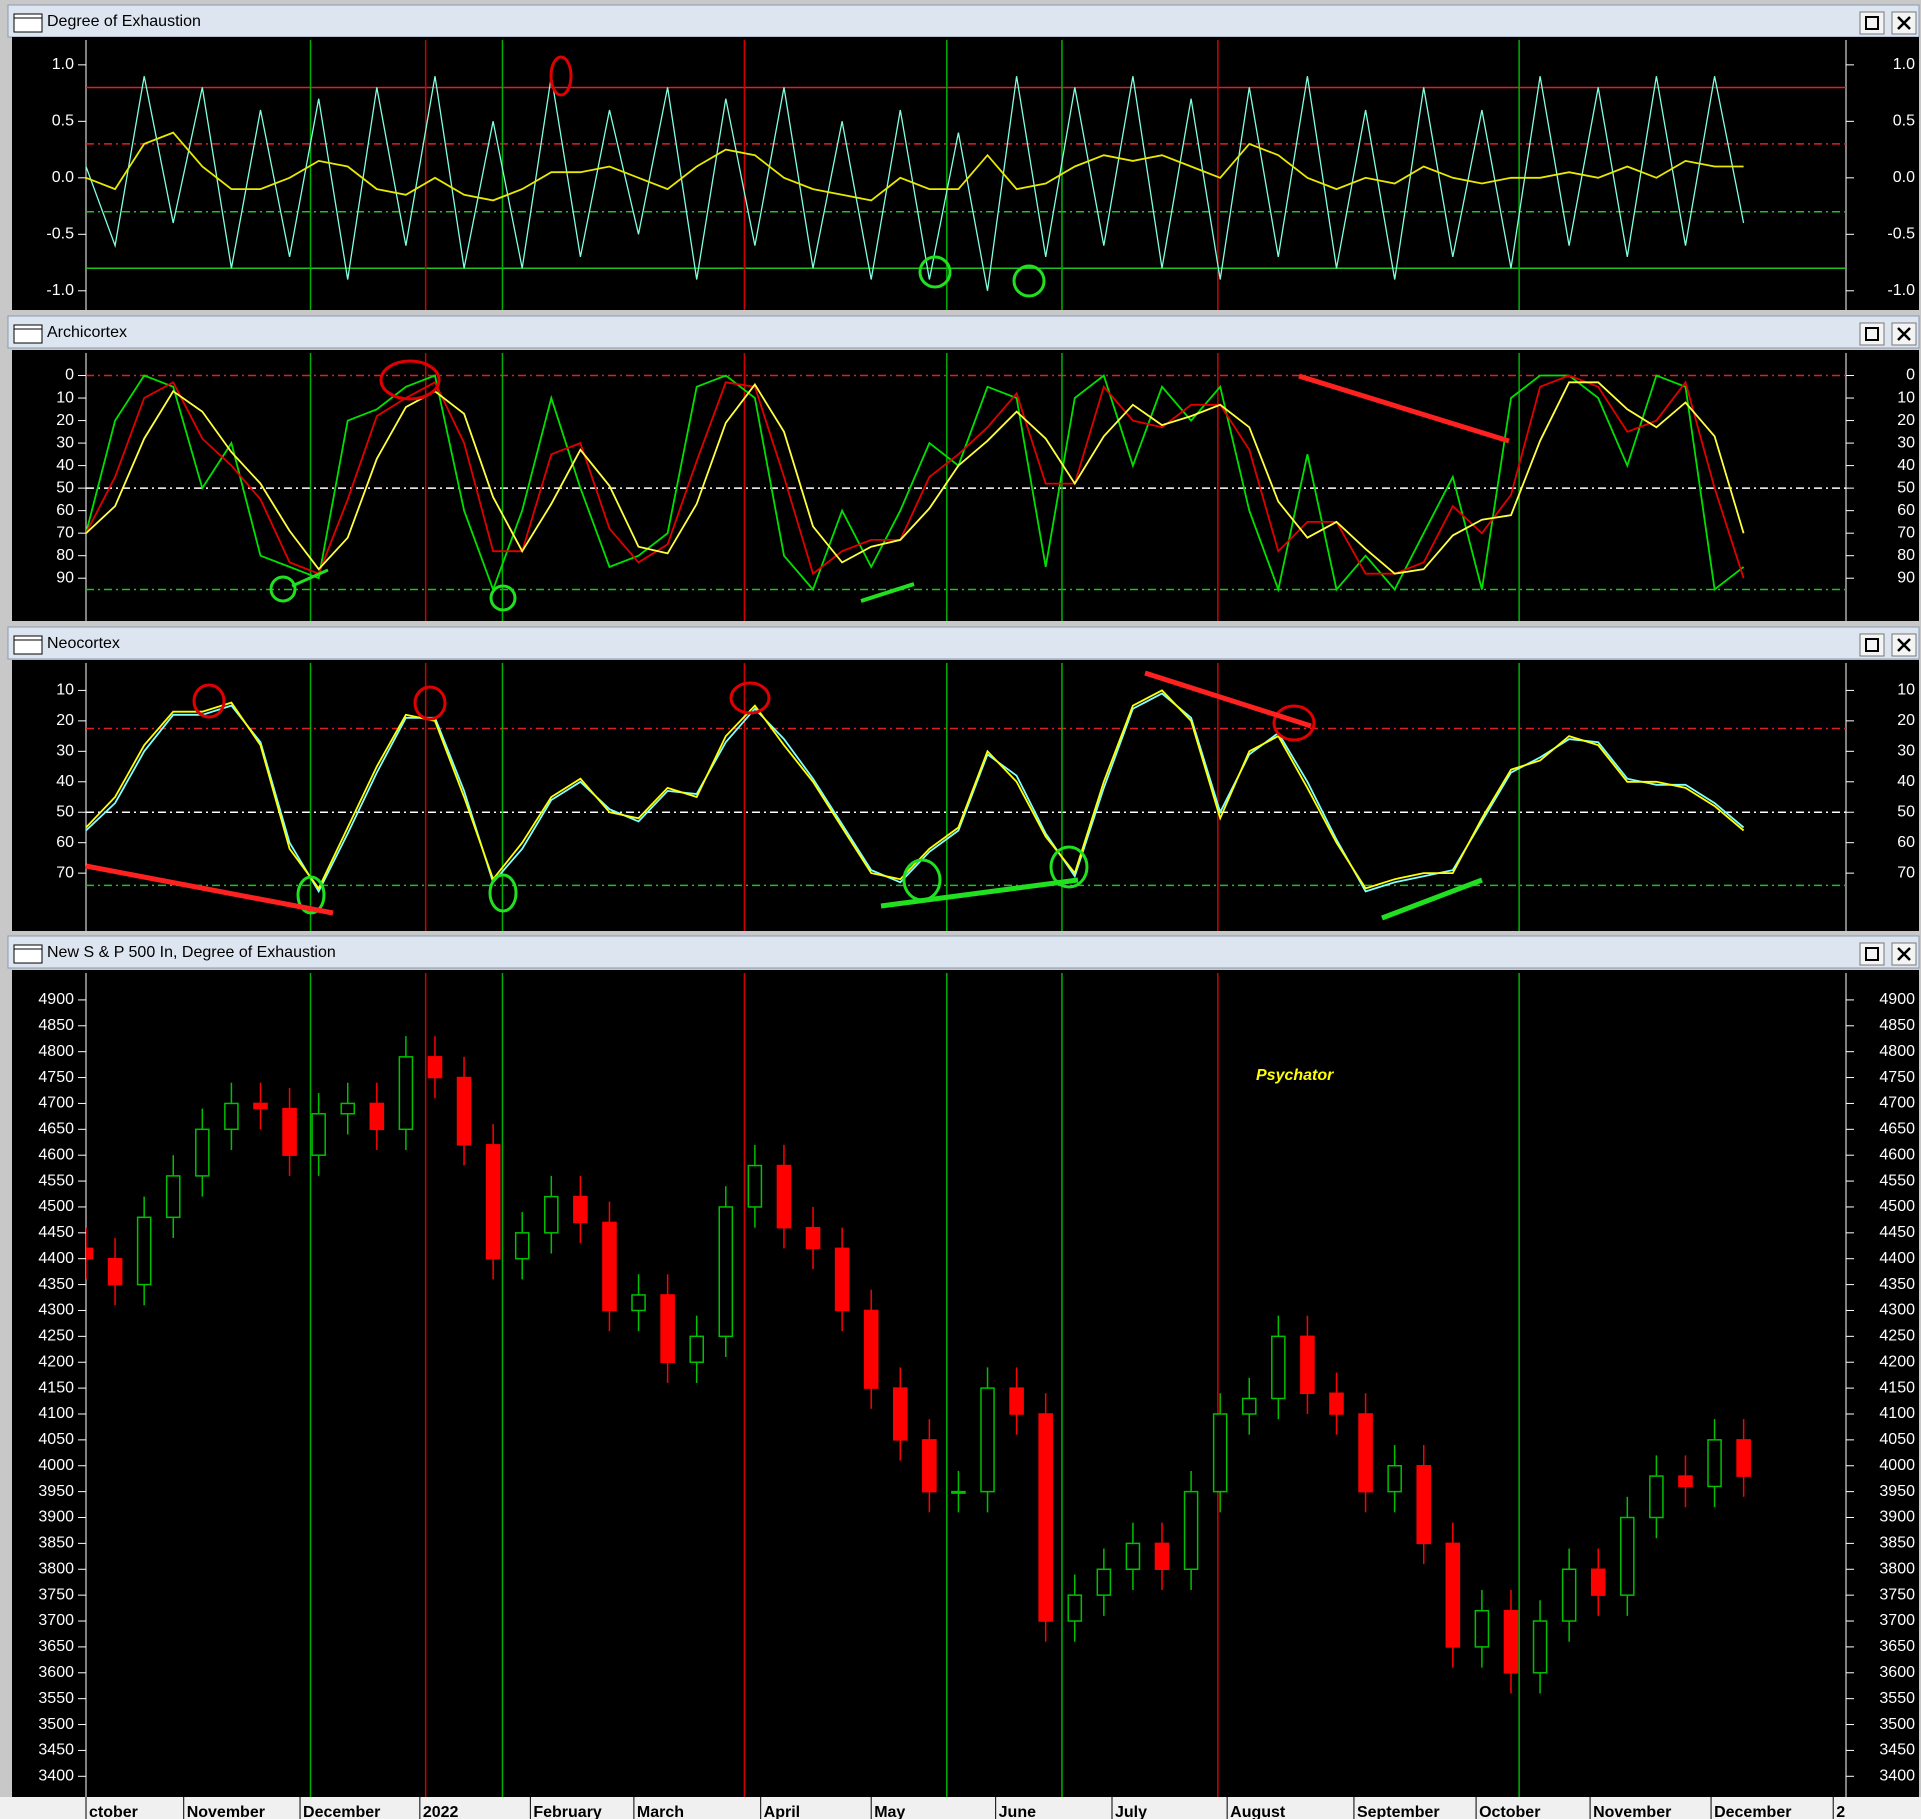 This screenshot has width=1921, height=1819. Describe the element at coordinates (1906, 872) in the screenshot. I see `y-tick-label-right: 70` at that location.